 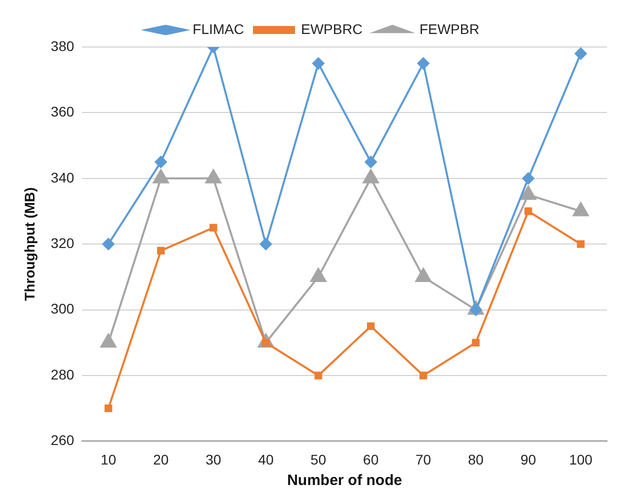 I want to click on x-tick-label: 20, so click(x=161, y=459).